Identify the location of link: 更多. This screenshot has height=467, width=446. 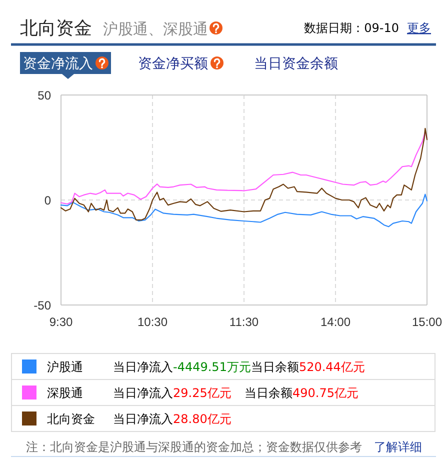
(419, 28).